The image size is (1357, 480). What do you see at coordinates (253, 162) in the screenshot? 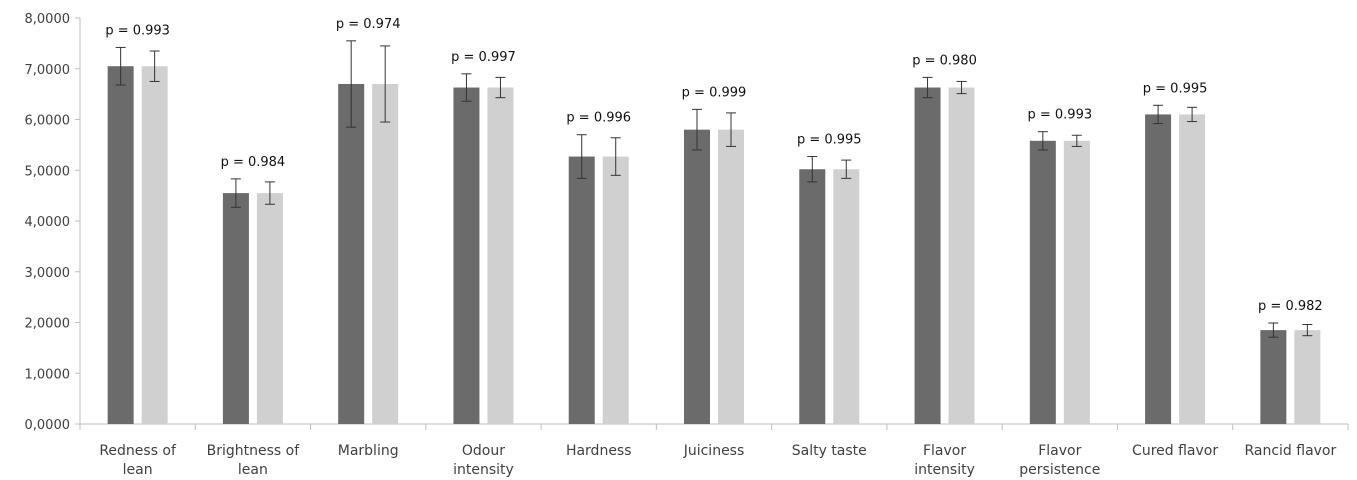
I see `p-value-label: p = 0.984` at bounding box center [253, 162].